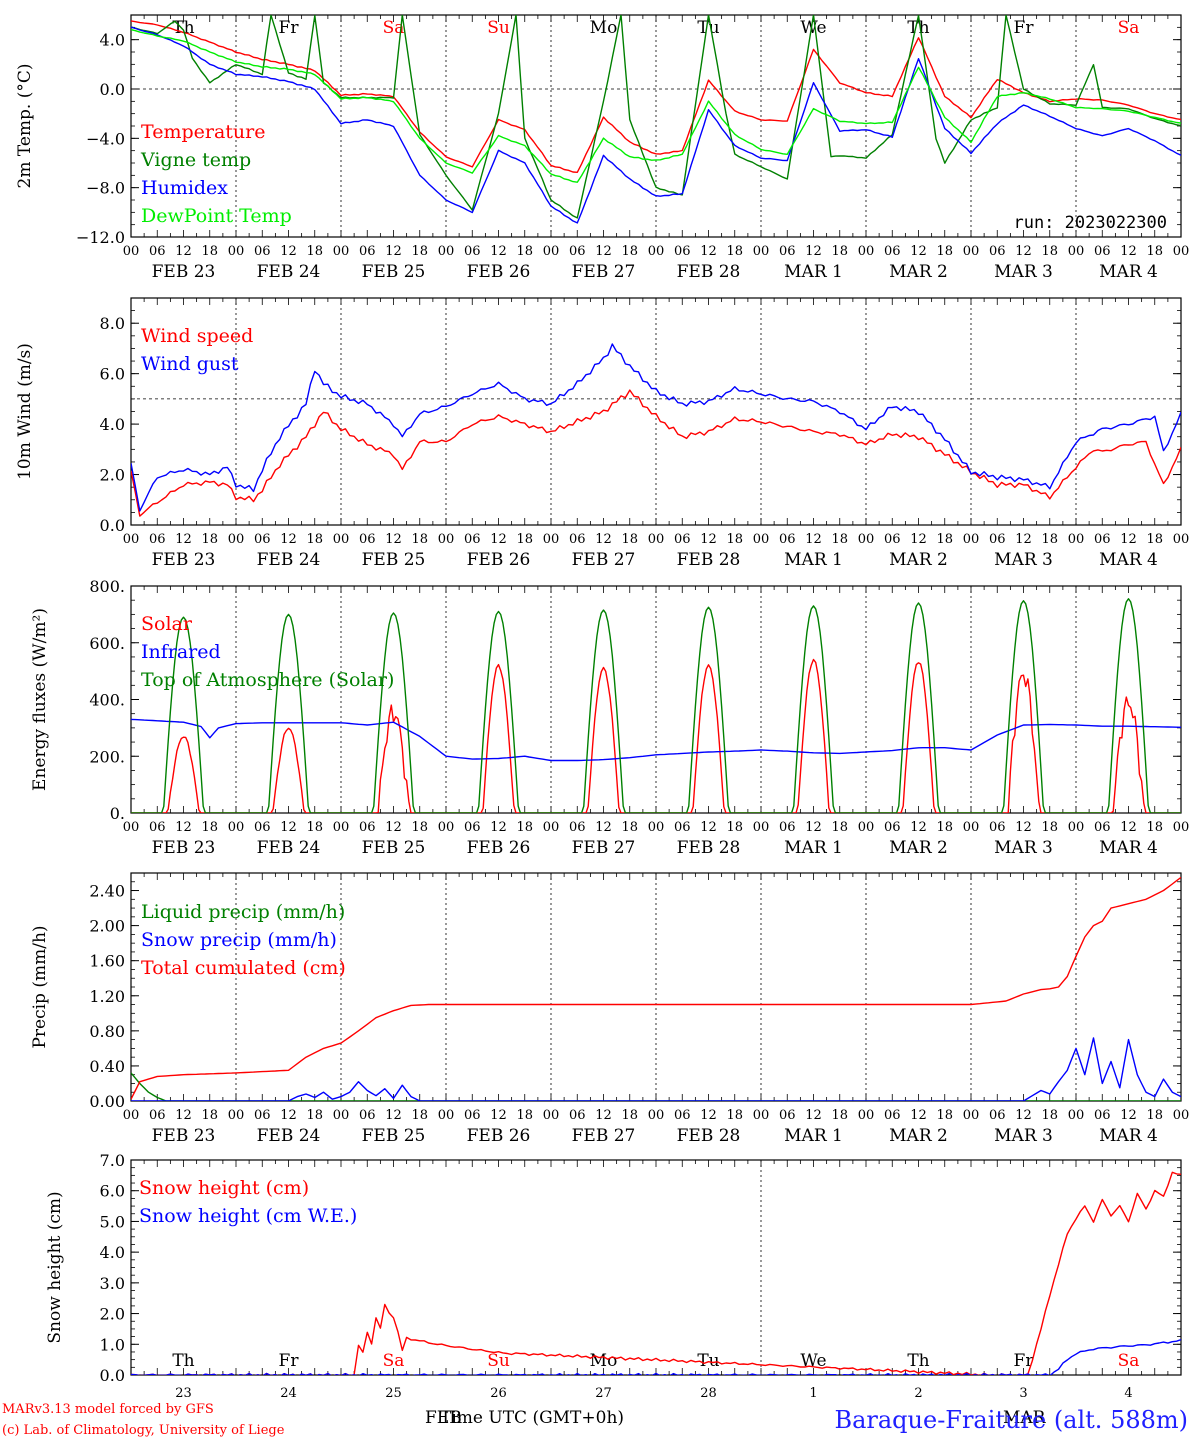 The image size is (1194, 1440). I want to click on x-day-number: 26, so click(498, 1393).